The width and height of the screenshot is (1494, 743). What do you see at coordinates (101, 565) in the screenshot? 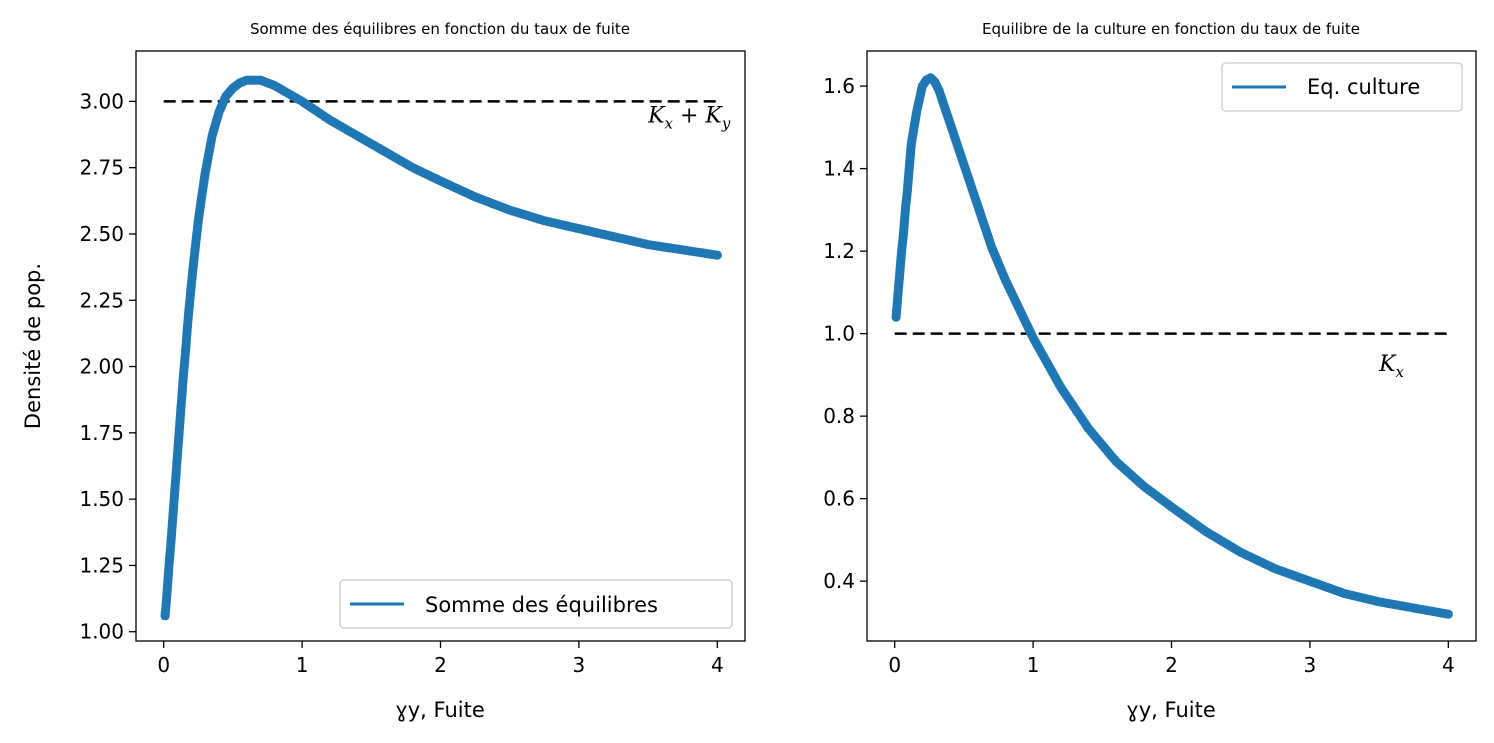
I see `y-tick-label: 1.25` at bounding box center [101, 565].